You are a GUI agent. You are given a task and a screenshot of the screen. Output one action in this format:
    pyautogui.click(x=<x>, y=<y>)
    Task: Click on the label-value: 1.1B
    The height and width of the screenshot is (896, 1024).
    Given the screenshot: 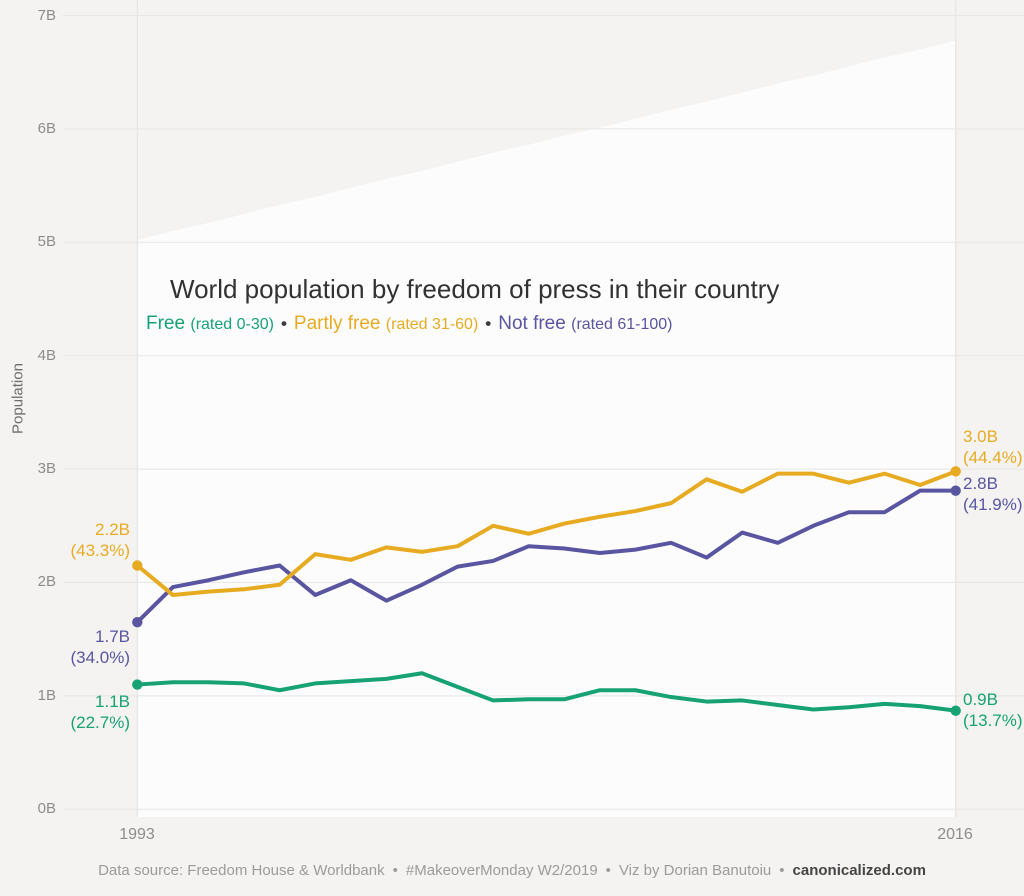 What is the action you would take?
    pyautogui.click(x=112, y=701)
    